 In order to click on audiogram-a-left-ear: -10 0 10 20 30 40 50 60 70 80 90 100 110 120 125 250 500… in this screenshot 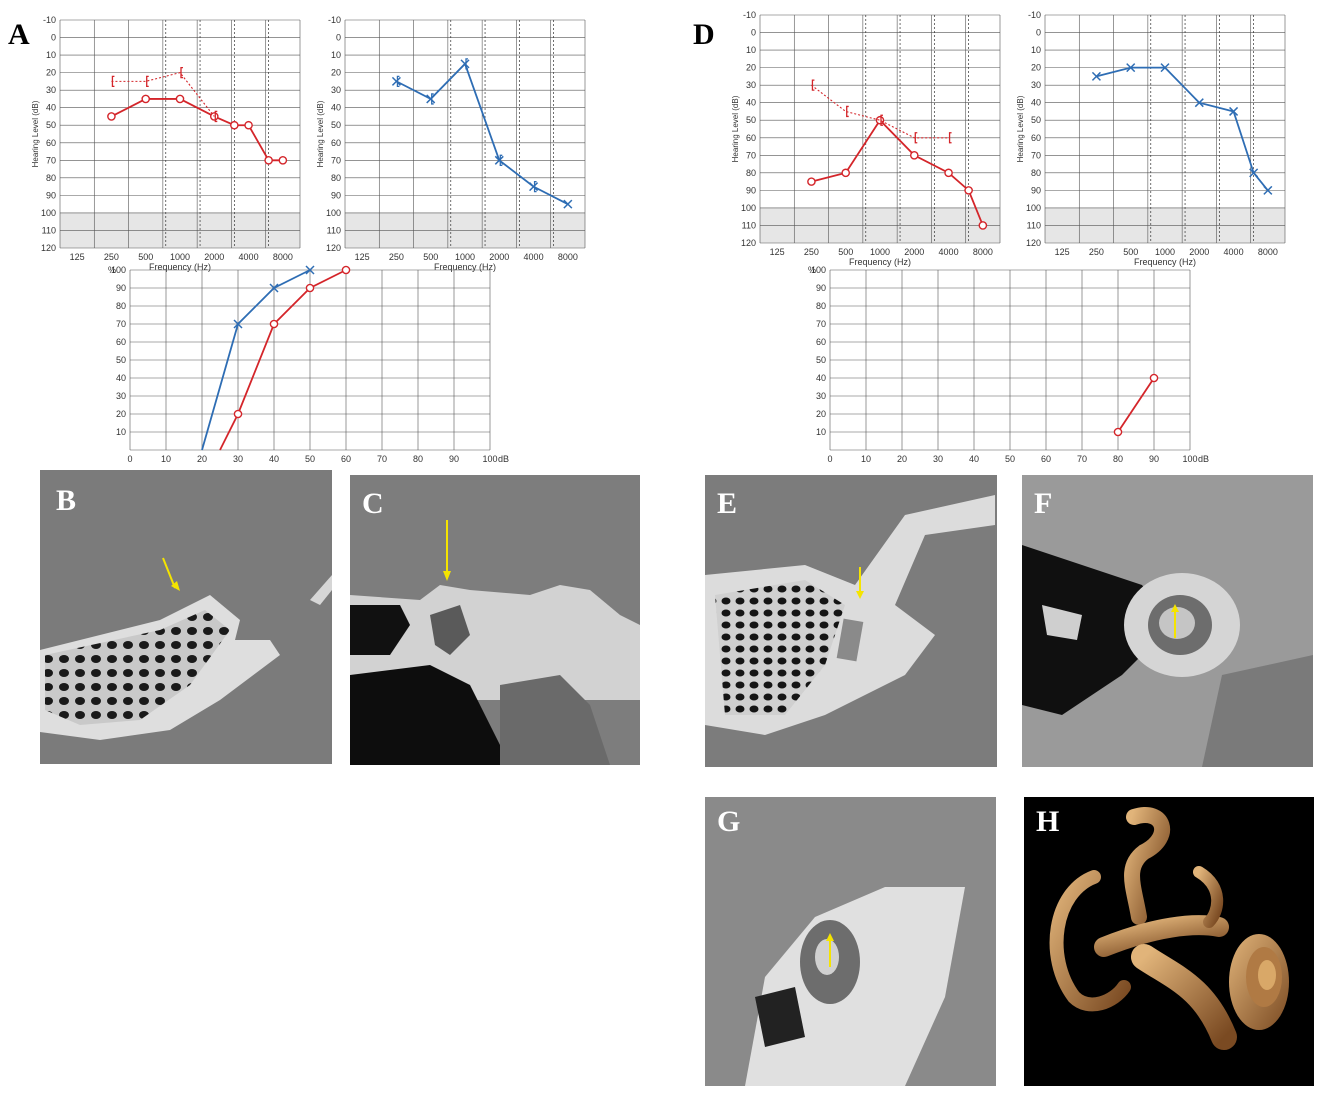, I will do `click(451, 143)`.